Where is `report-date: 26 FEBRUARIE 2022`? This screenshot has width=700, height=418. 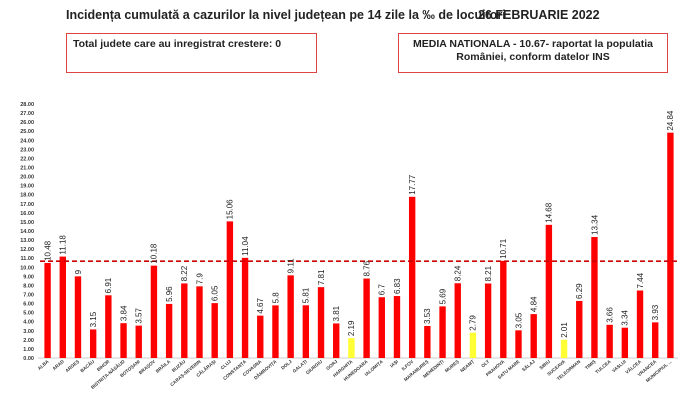
report-date: 26 FEBRUARIE 2022 is located at coordinates (539, 15).